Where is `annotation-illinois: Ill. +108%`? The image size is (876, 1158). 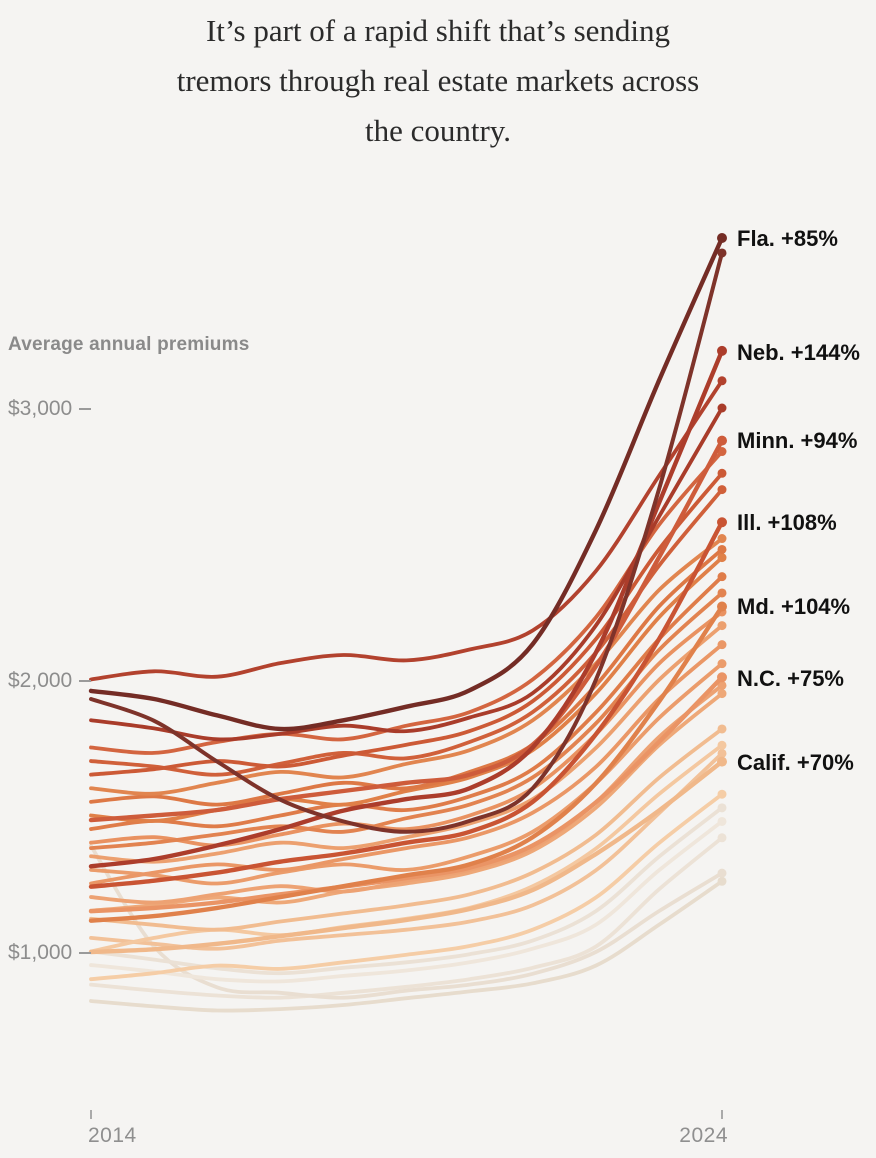
annotation-illinois: Ill. +108% is located at coordinates (787, 522).